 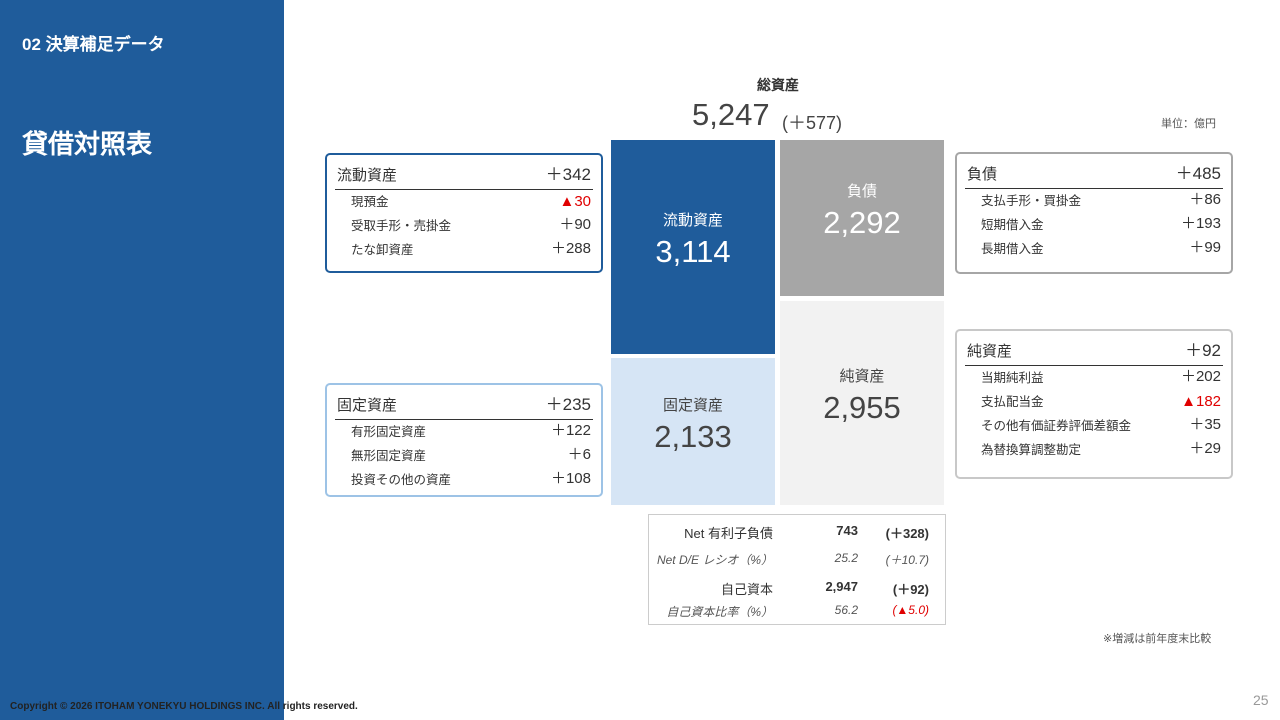 I want to click on balance-block: 負債 2,292, so click(x=862, y=218).